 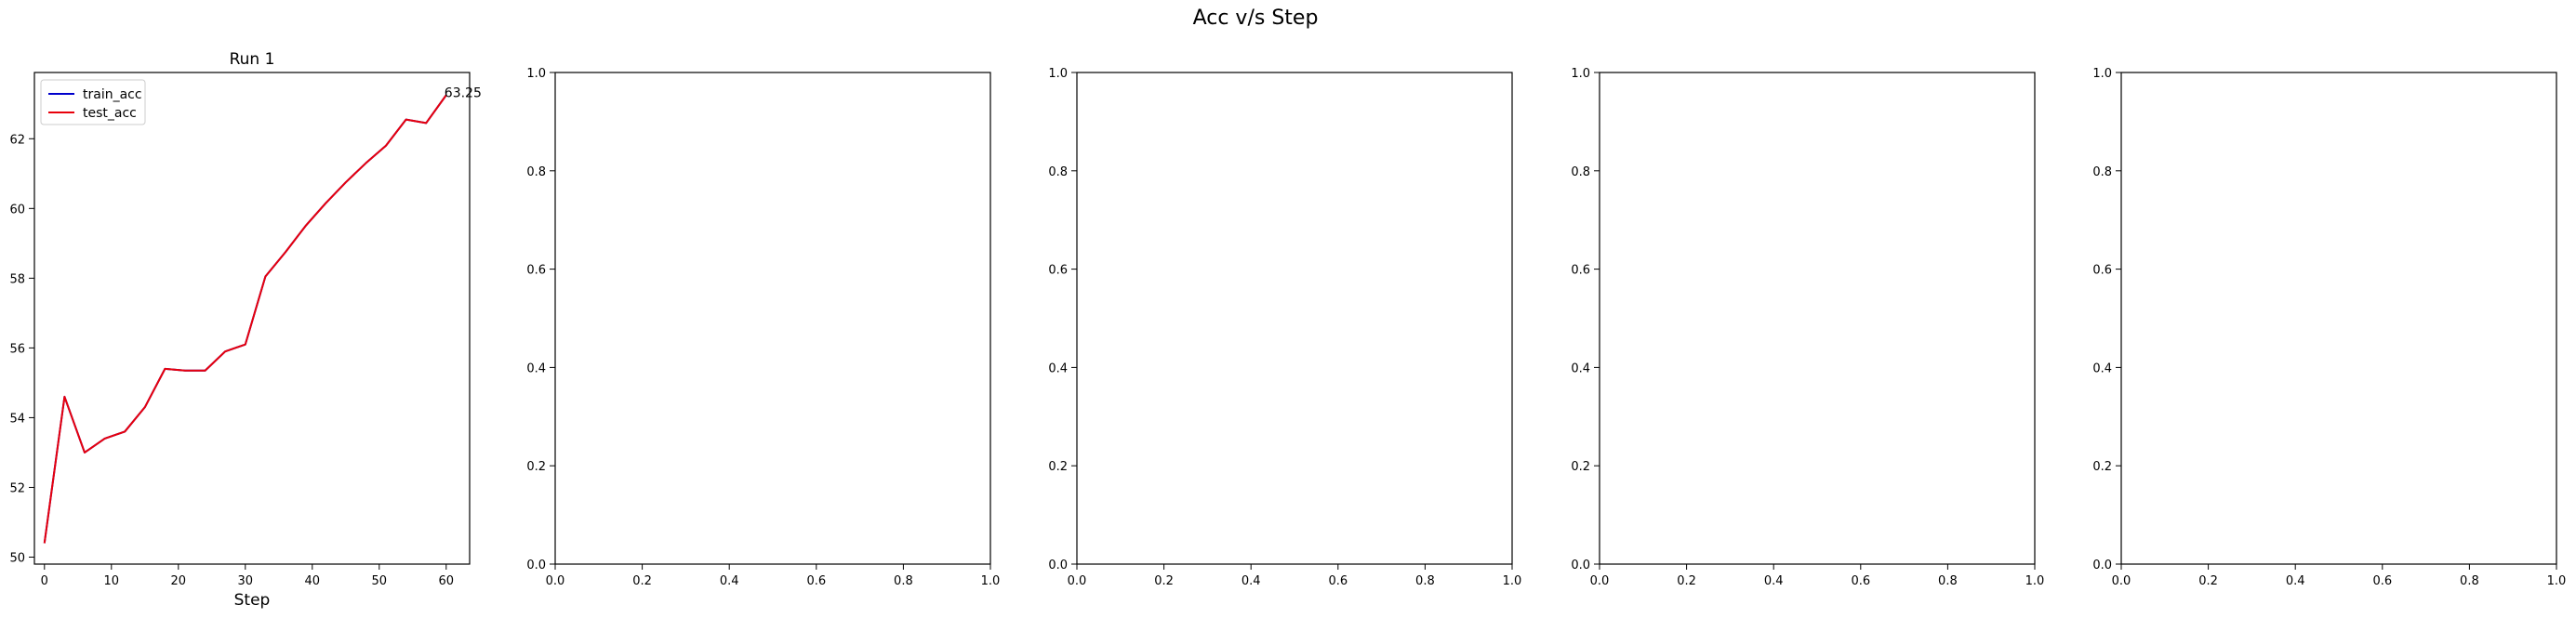 What do you see at coordinates (252, 59) in the screenshot?
I see `subplot-title: Run 1` at bounding box center [252, 59].